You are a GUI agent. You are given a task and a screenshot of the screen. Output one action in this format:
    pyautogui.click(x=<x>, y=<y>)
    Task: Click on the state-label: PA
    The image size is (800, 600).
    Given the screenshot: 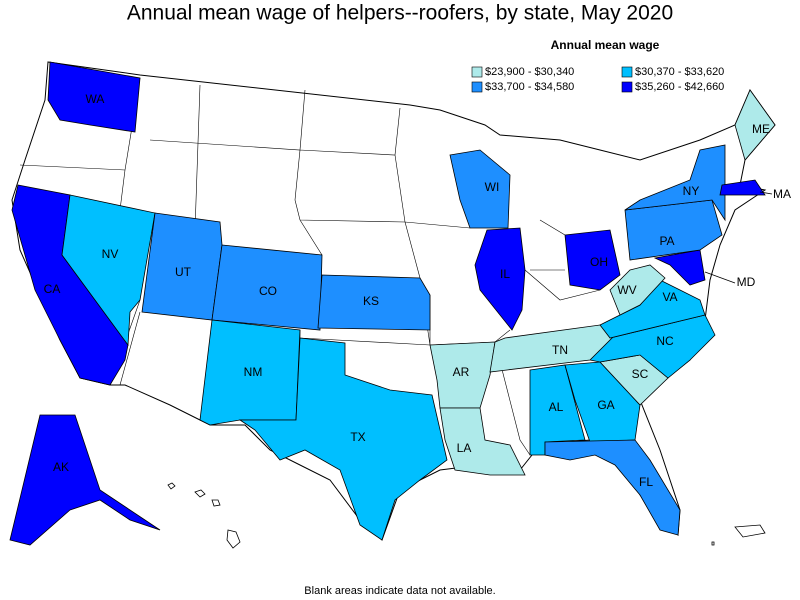 What is the action you would take?
    pyautogui.click(x=666, y=241)
    